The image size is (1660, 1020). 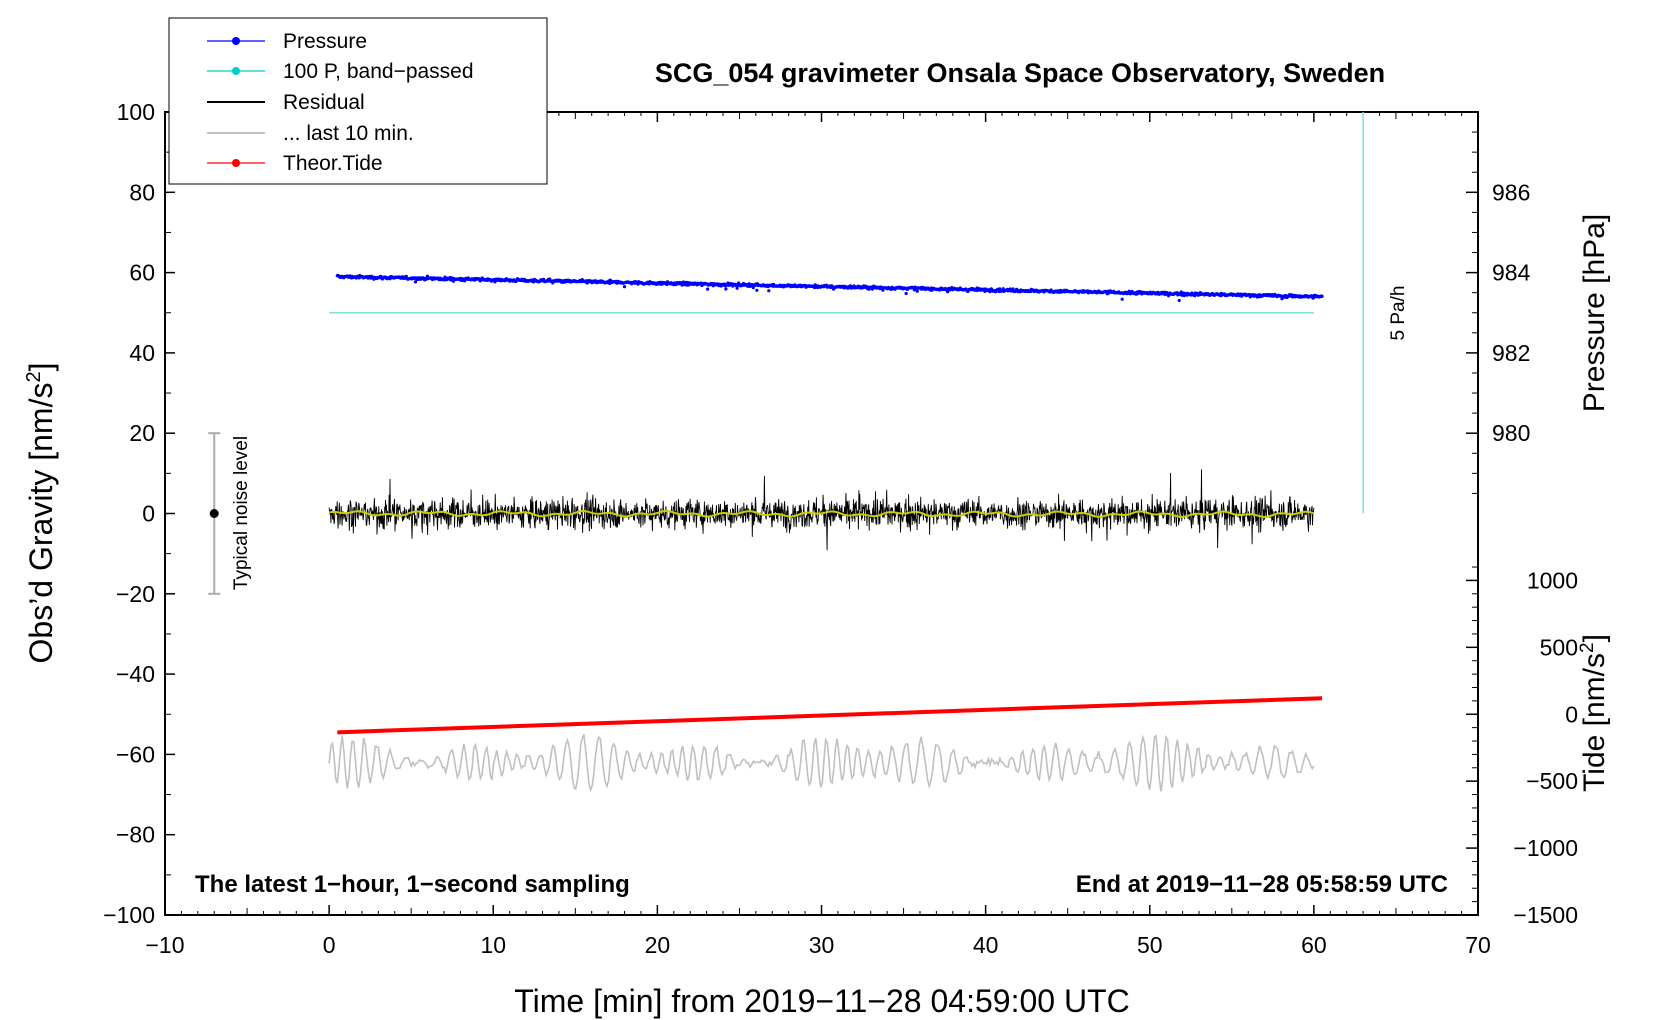 I want to click on y-tick-label-pressure: 986, so click(x=1511, y=192).